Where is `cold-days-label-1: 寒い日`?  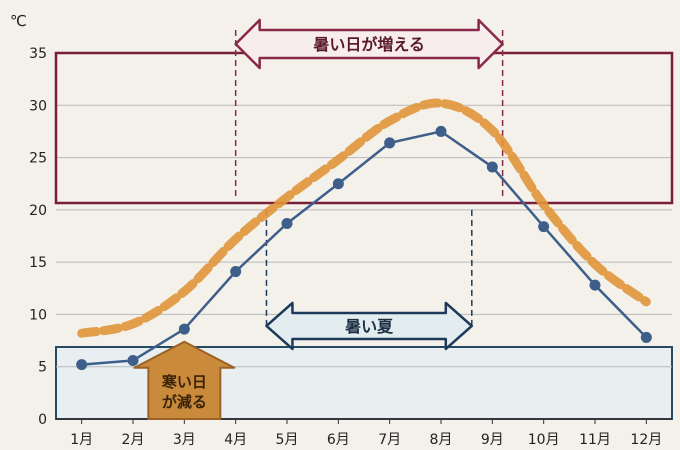 cold-days-label-1: 寒い日 is located at coordinates (184, 382).